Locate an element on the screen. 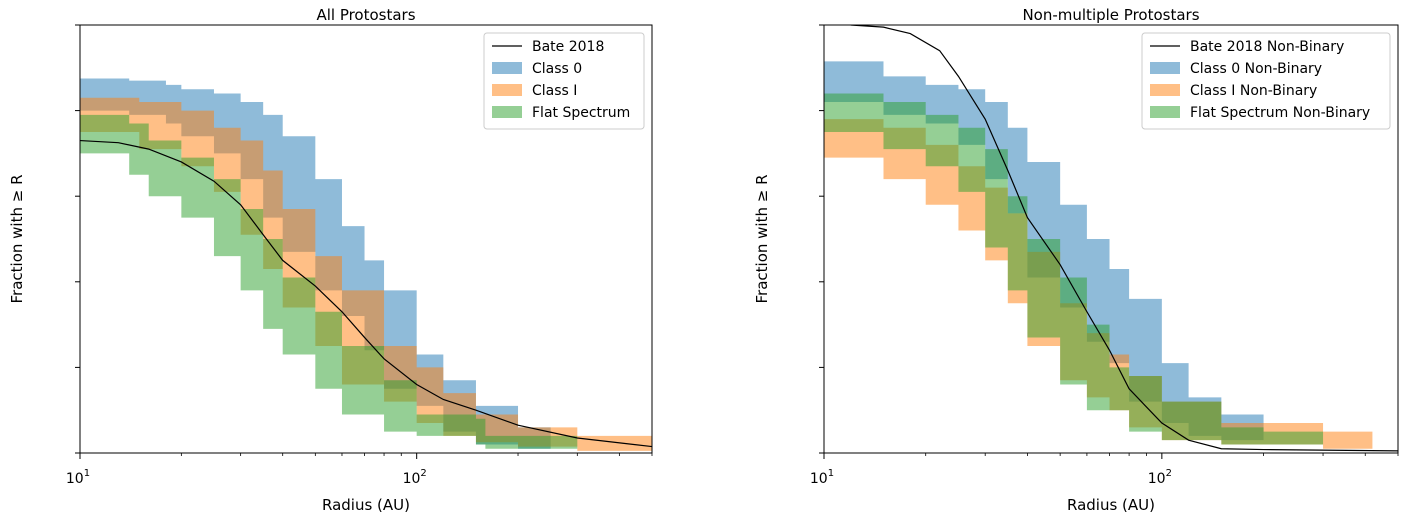  legend-item-flat-spectrum-non-binary: Flat Spectrum Non-Binary is located at coordinates (1260, 113).